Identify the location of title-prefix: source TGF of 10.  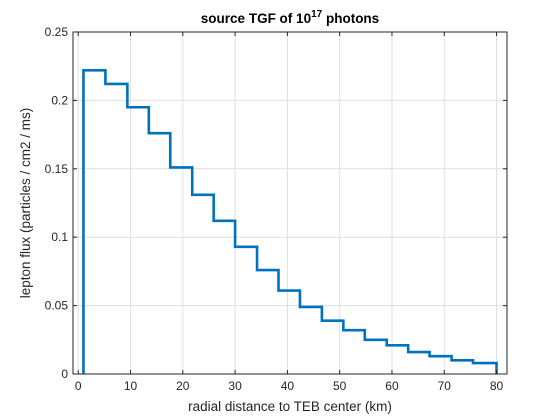
(256, 18).